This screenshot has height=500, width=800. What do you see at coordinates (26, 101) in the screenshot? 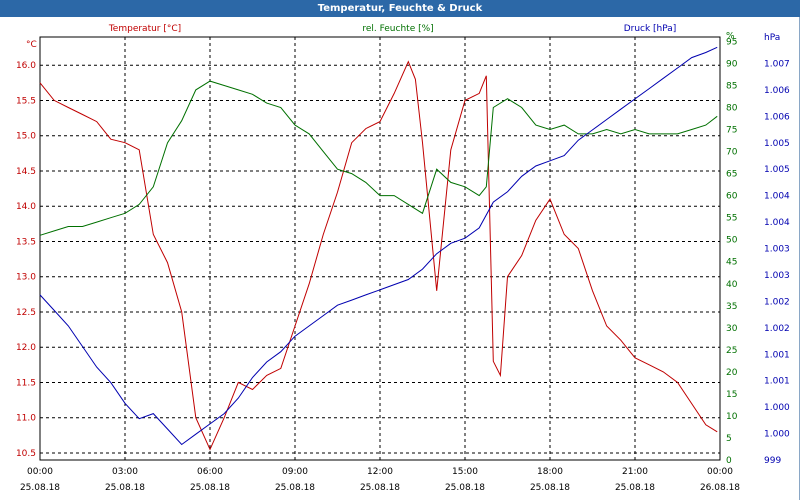
I see `temperature-tick-label: 15.5` at bounding box center [26, 101].